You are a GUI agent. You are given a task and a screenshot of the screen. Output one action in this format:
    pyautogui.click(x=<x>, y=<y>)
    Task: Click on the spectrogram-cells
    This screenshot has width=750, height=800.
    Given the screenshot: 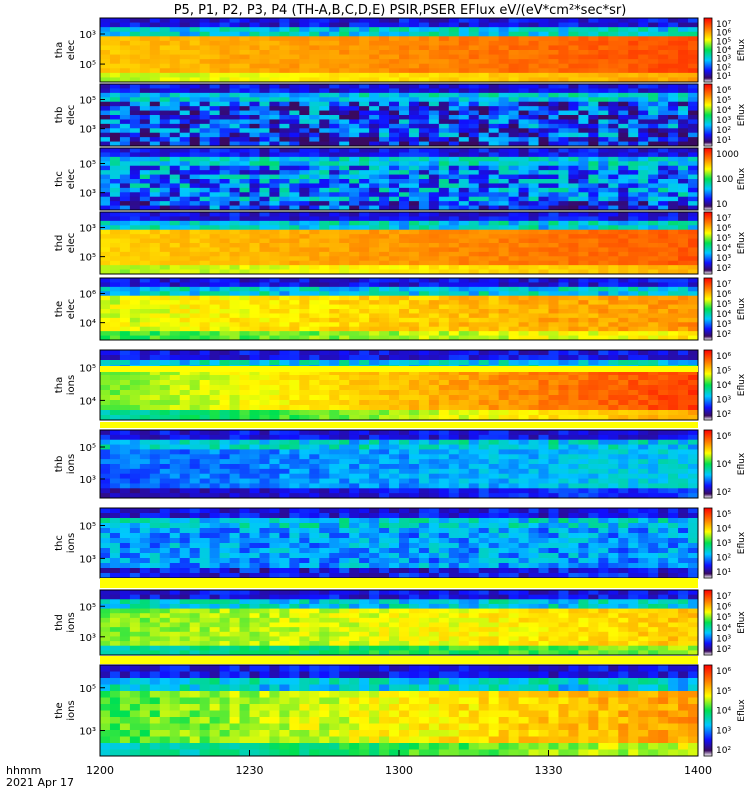 What is the action you would take?
    pyautogui.click(x=399, y=385)
    